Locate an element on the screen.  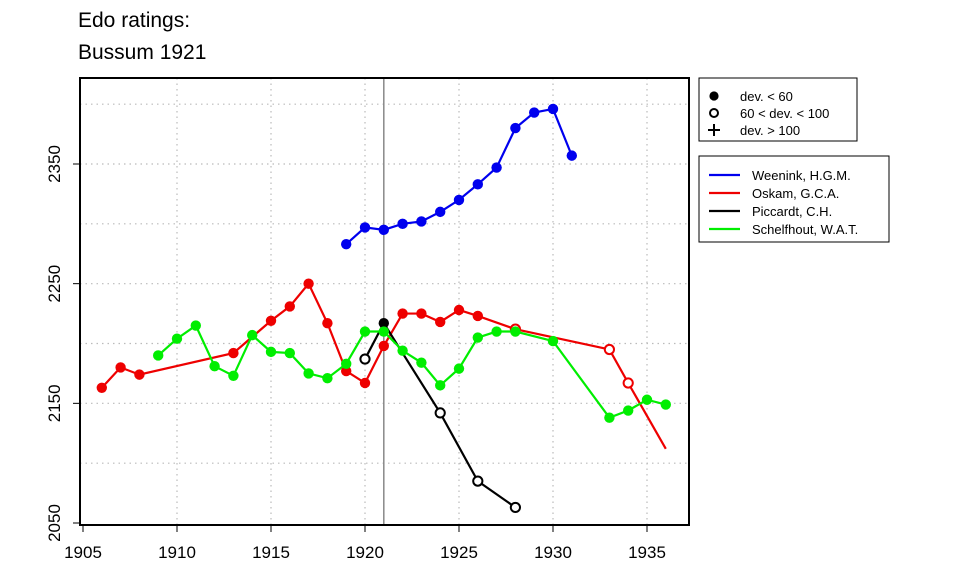
marker-legend-label: 60 < dev. < 100 is located at coordinates (784, 113).